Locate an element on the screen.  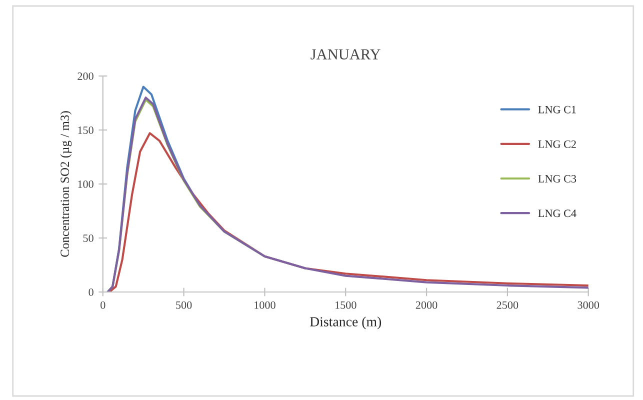
x-tick-label: 1000 is located at coordinates (265, 305).